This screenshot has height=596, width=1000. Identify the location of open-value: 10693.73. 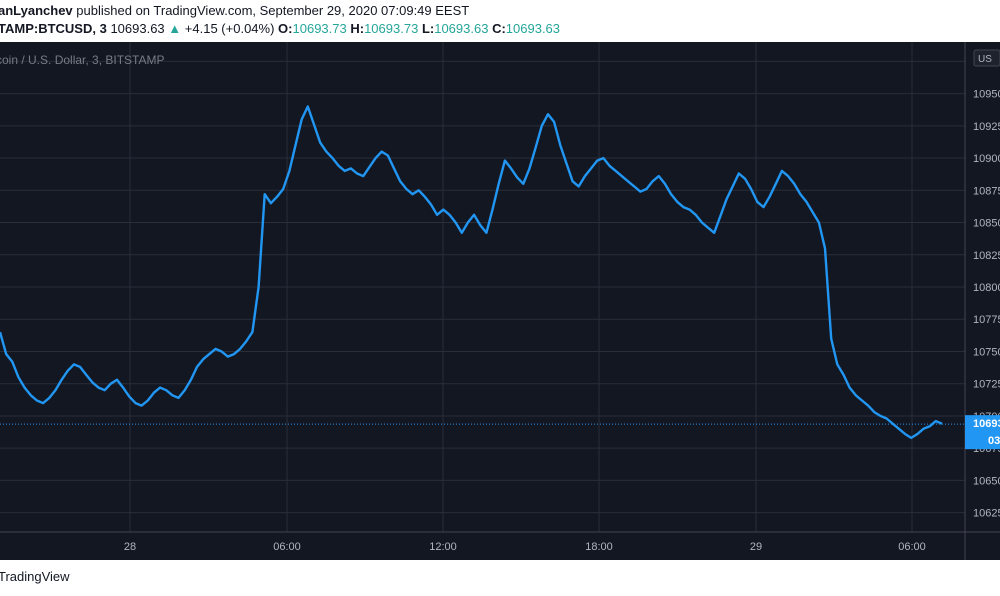
(319, 28).